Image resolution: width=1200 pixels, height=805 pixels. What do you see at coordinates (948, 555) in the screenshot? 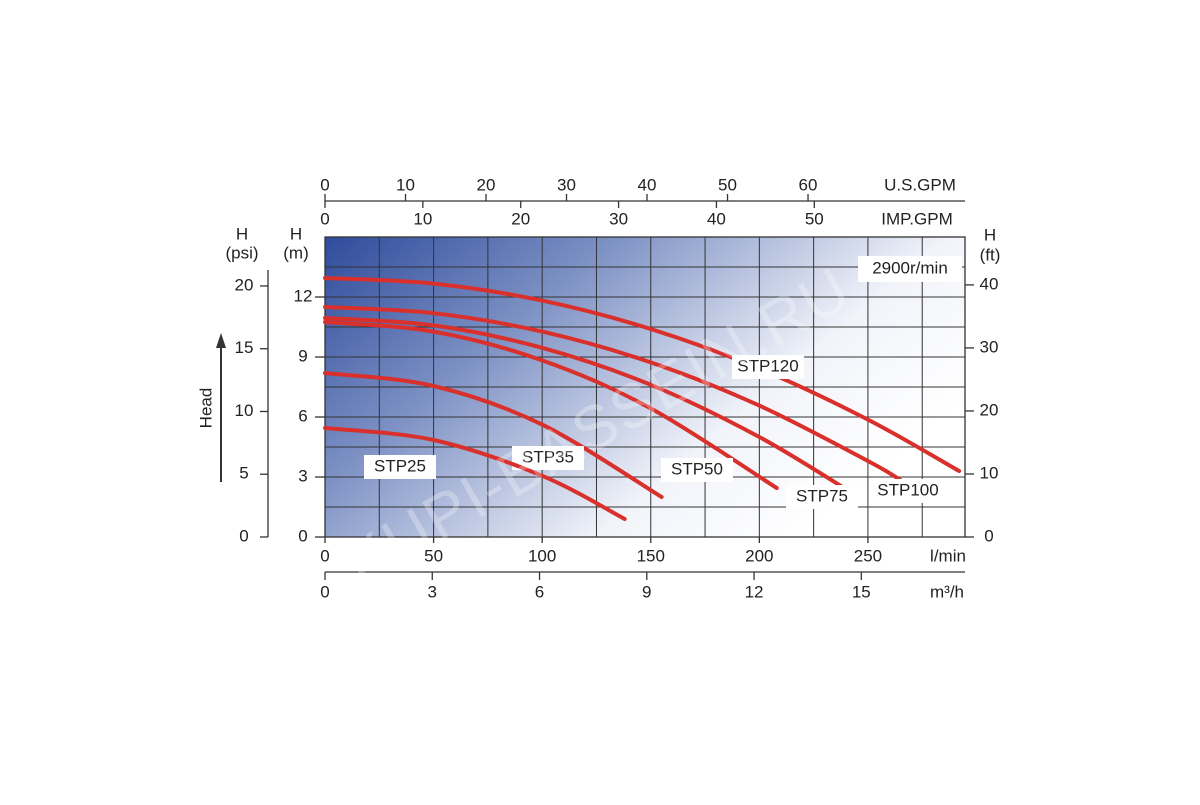
I see `x-axis-label: l/min` at bounding box center [948, 555].